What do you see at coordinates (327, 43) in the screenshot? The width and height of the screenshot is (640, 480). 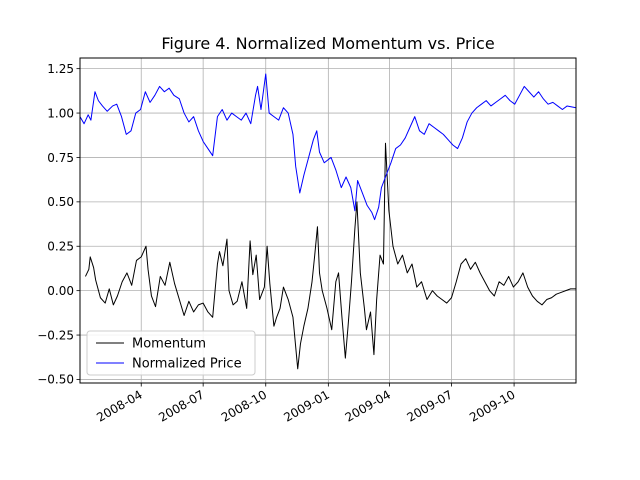 I see `chart-title: Figure 4. Normalized Momentum vs. Price` at bounding box center [327, 43].